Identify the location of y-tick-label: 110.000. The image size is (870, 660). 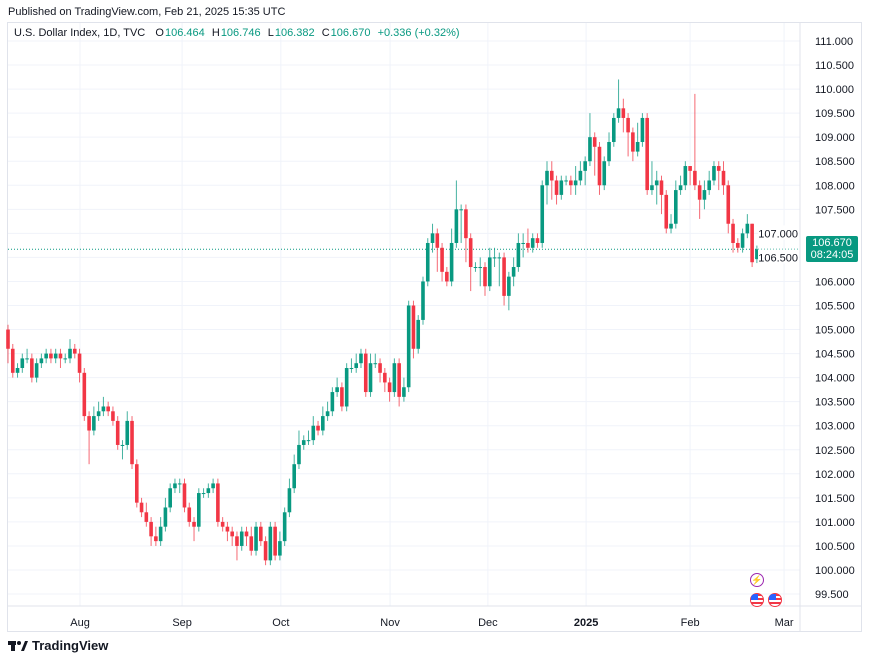
(834, 90).